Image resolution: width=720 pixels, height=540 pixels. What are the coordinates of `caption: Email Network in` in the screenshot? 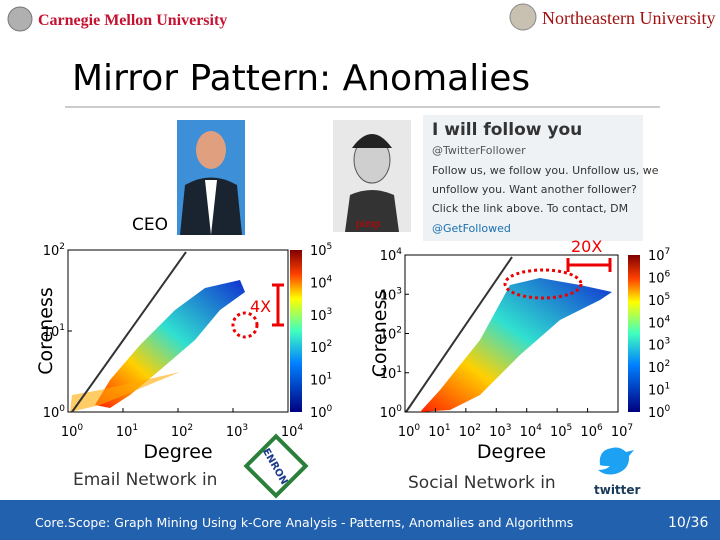 It's located at (145, 480).